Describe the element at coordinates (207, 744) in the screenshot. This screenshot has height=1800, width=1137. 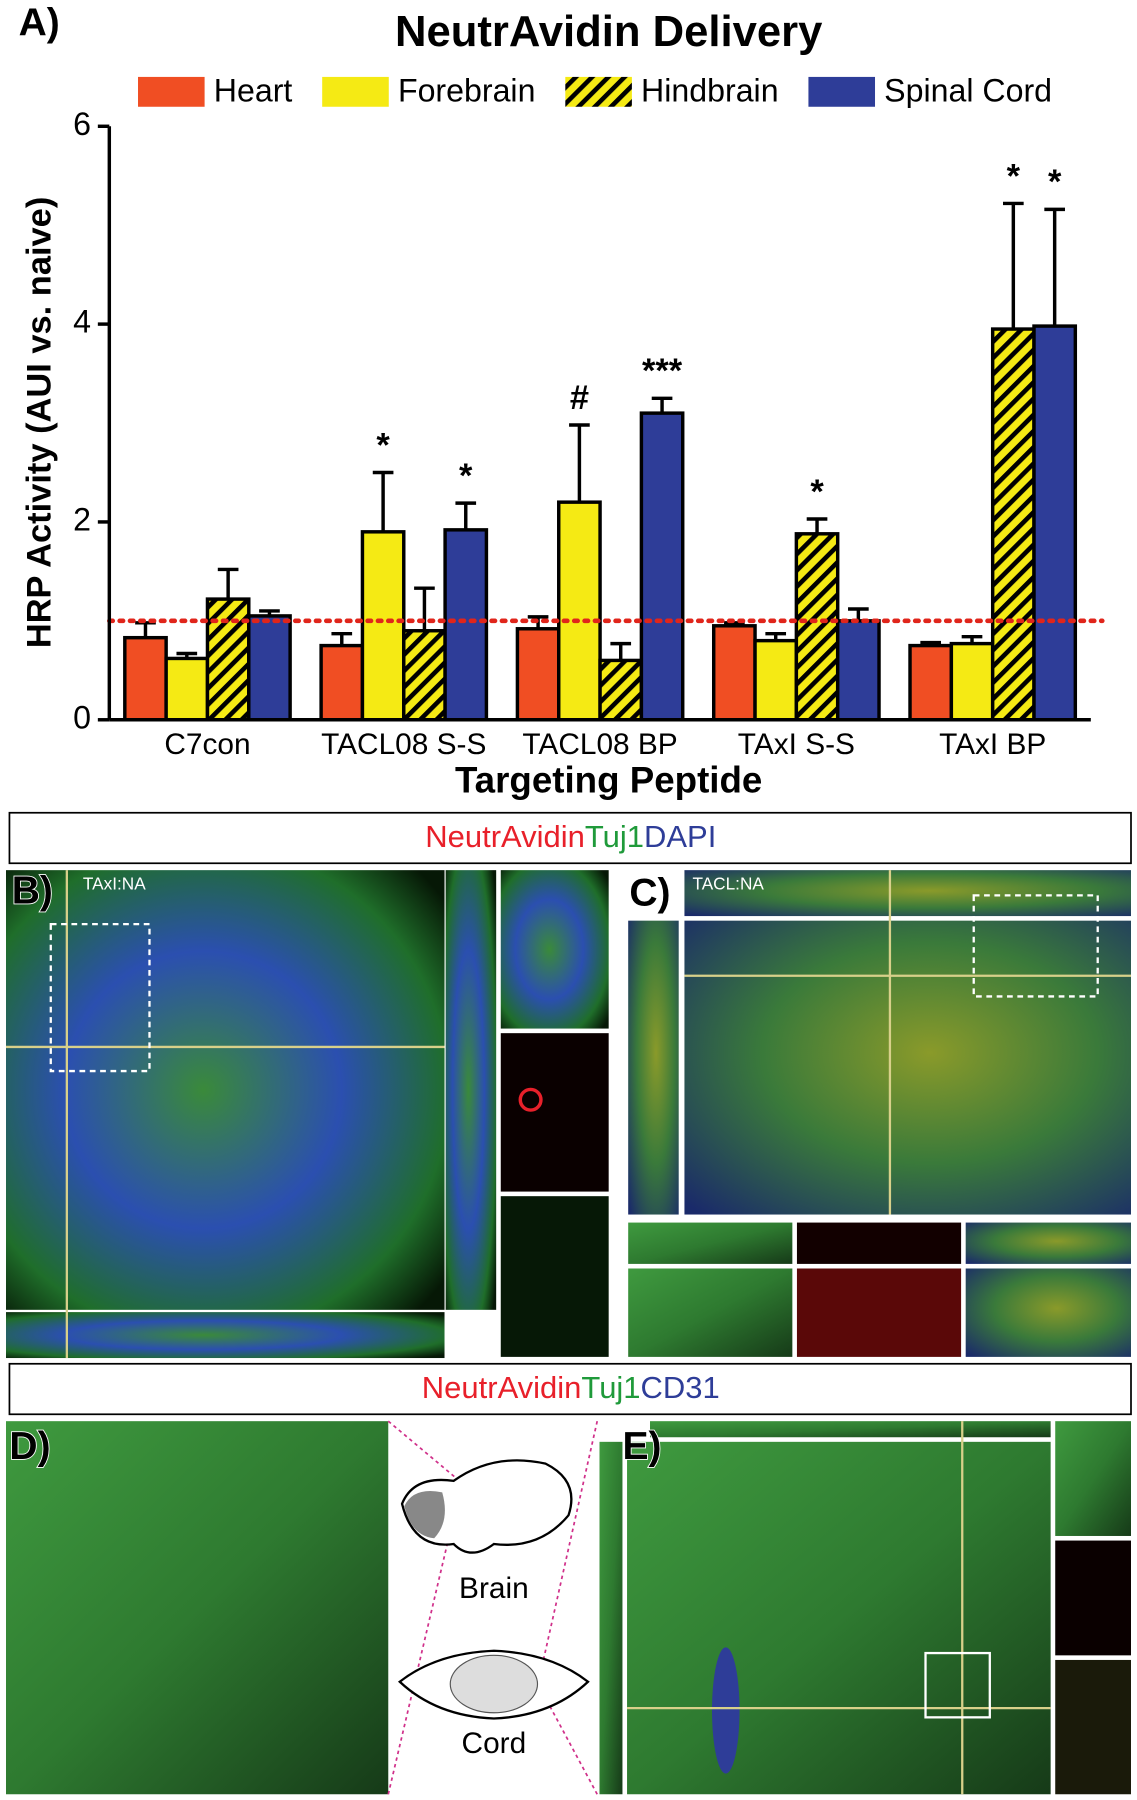
I see `x-tick-label: C7con` at that location.